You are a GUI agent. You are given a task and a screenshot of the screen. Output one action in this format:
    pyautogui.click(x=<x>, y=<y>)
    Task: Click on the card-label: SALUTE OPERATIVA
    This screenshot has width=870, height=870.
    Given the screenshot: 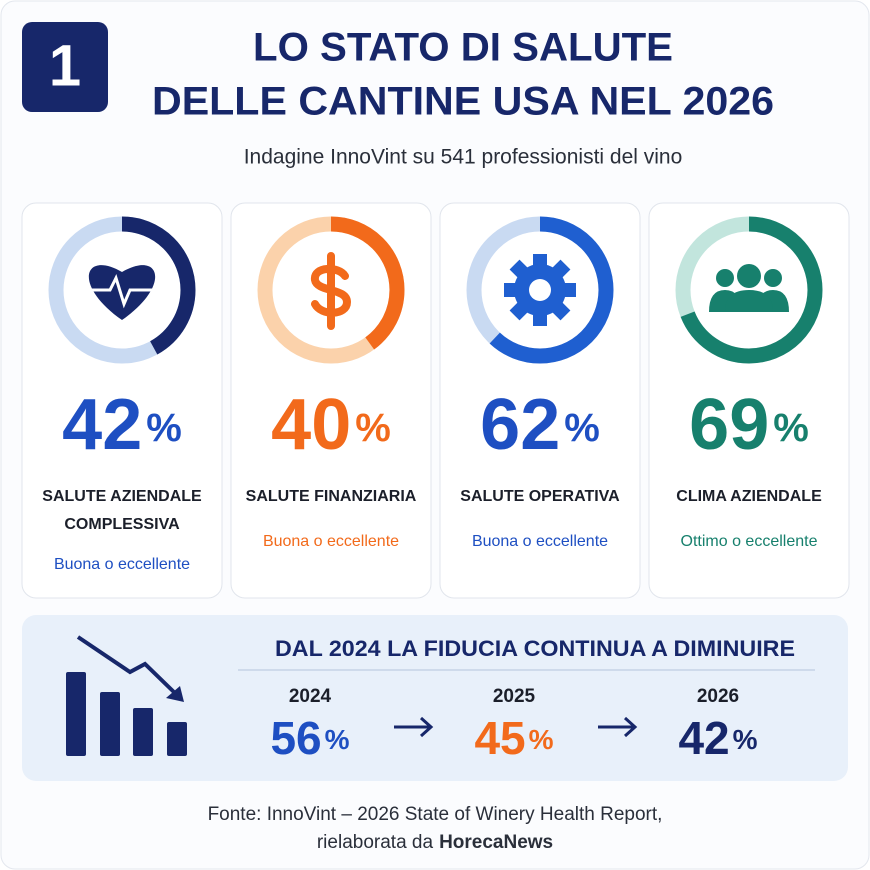 What is the action you would take?
    pyautogui.click(x=540, y=496)
    